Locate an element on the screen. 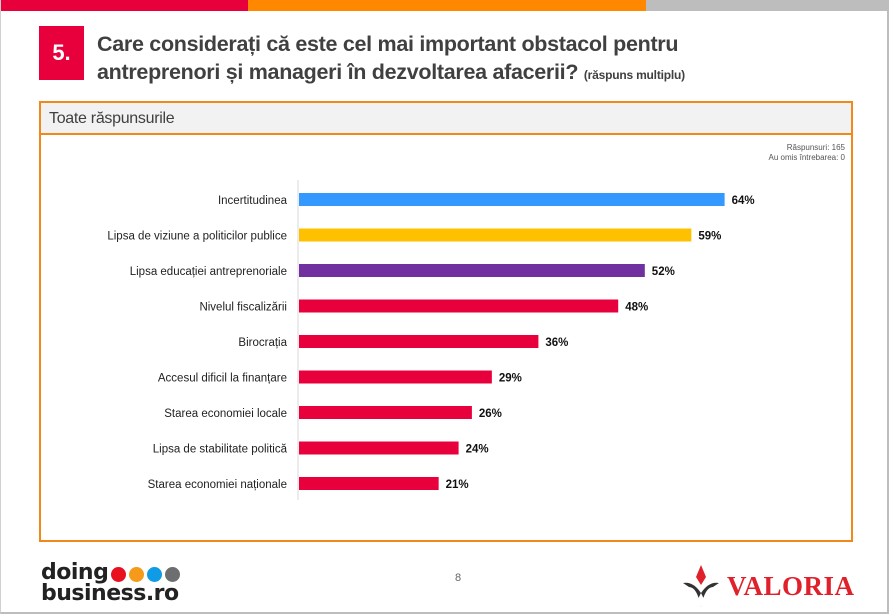 This screenshot has width=889, height=614. logo-line2: business.ro is located at coordinates (110, 593).